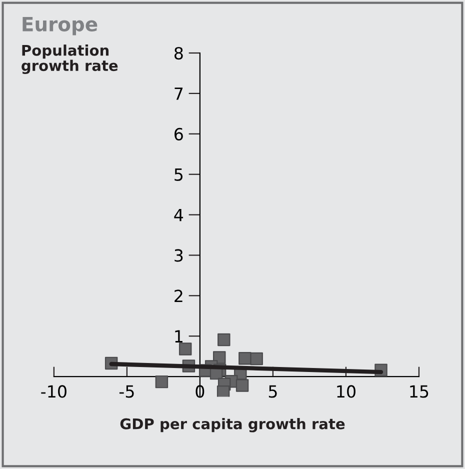 This screenshot has height=469, width=465. I want to click on y-tick-label: 6, so click(178, 134).